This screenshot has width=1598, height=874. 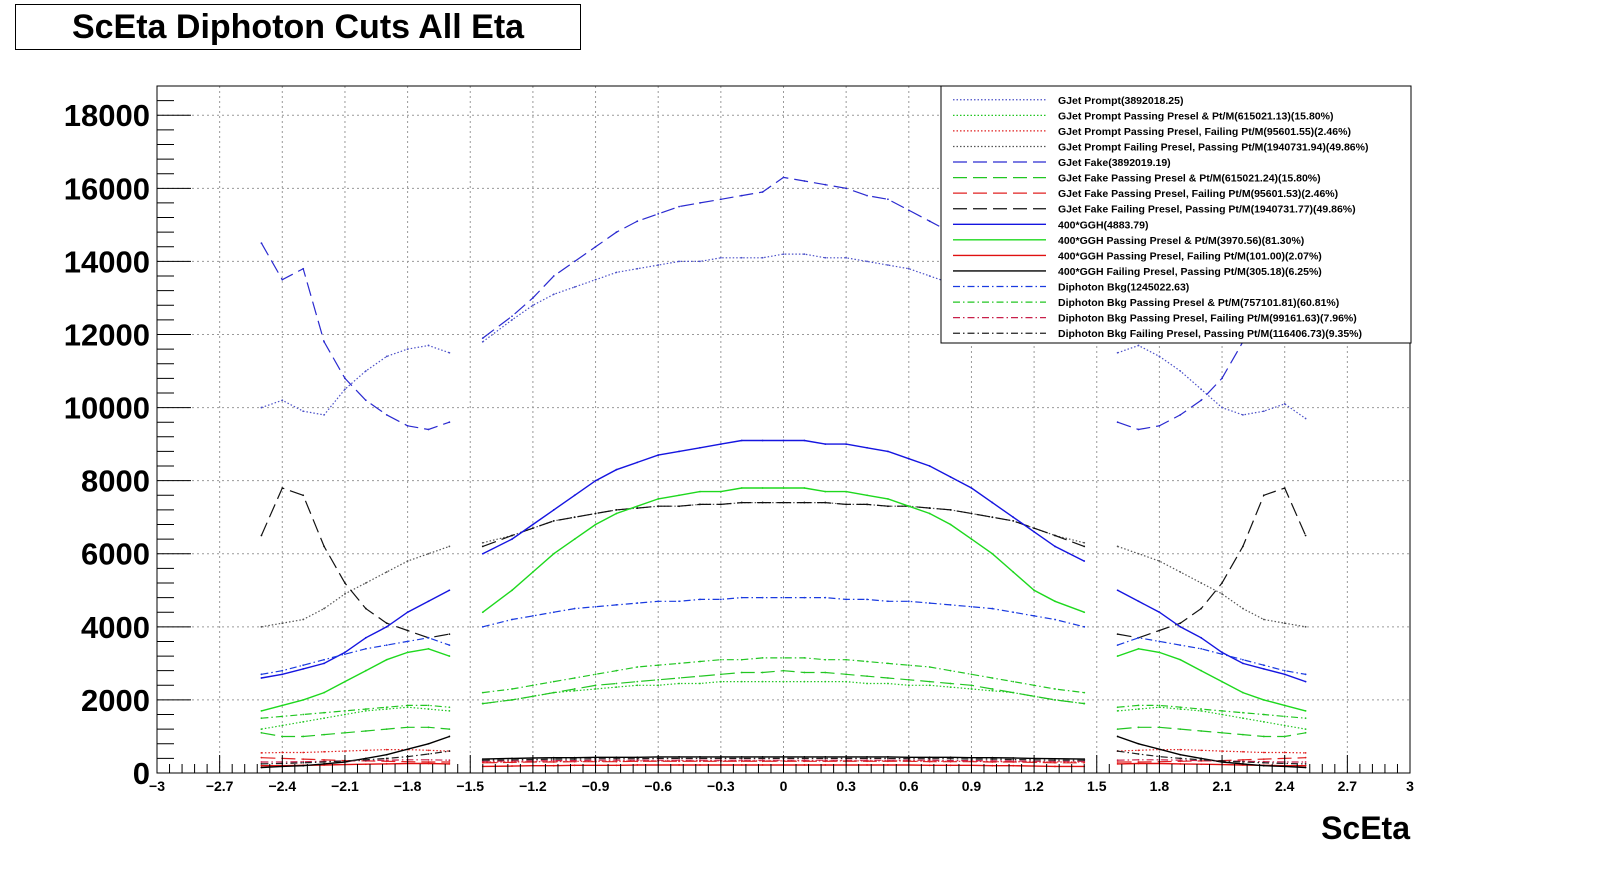 What do you see at coordinates (220, 786) in the screenshot?
I see `x-tick-label: −2.7` at bounding box center [220, 786].